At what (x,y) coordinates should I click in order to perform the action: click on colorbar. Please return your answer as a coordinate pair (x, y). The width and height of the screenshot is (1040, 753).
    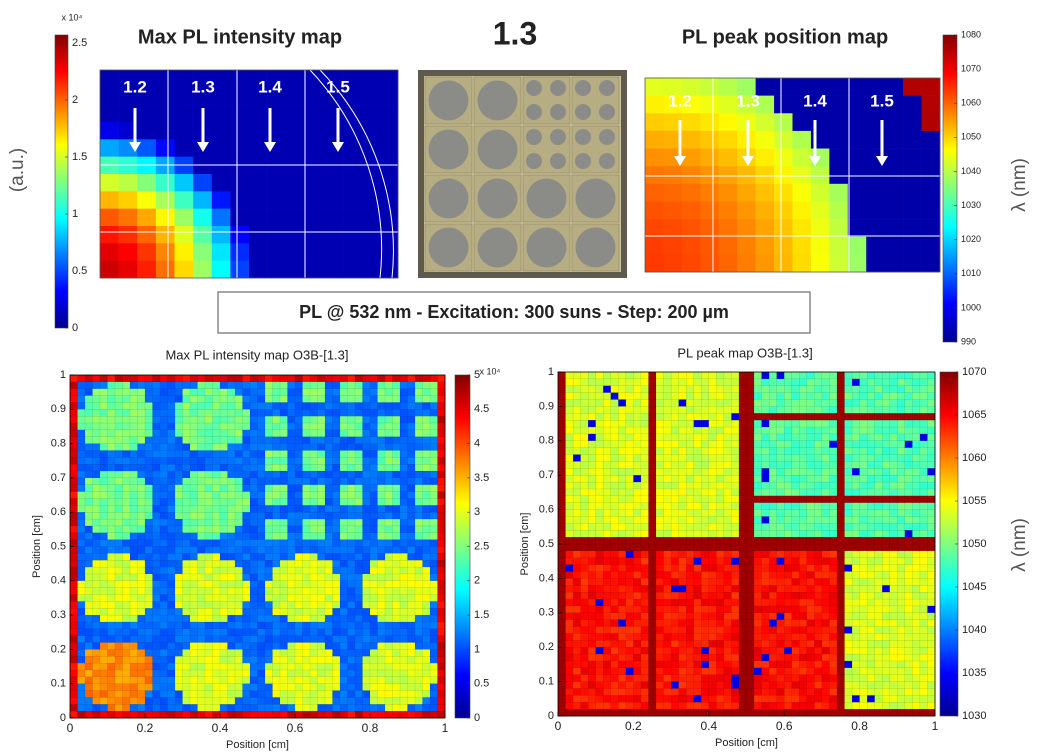
    Looking at the image, I should click on (61, 181).